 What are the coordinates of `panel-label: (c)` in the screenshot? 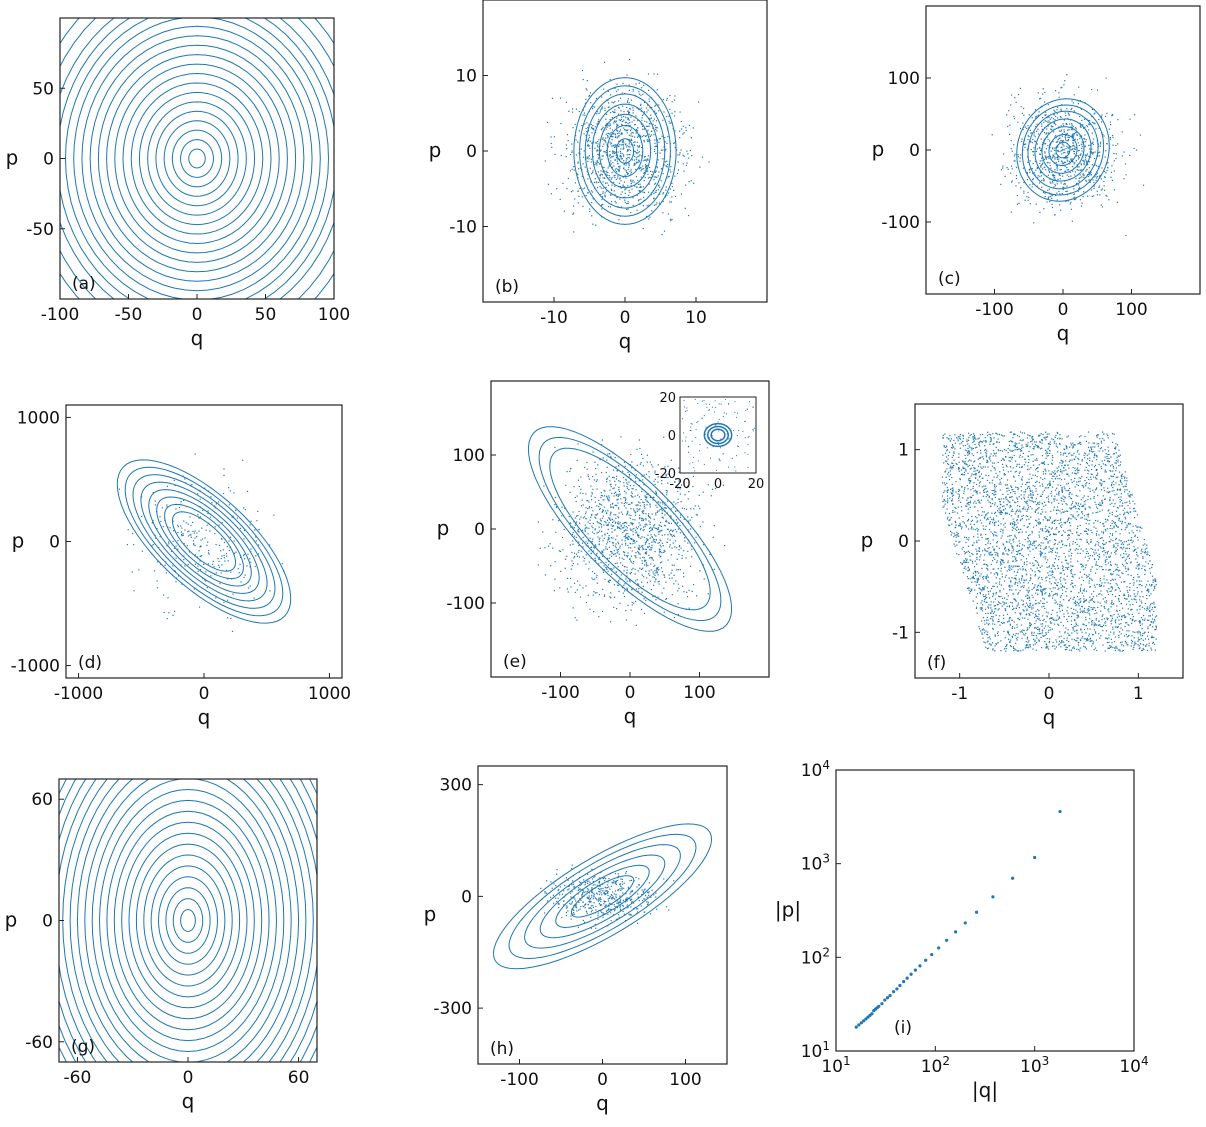 It's located at (949, 279).